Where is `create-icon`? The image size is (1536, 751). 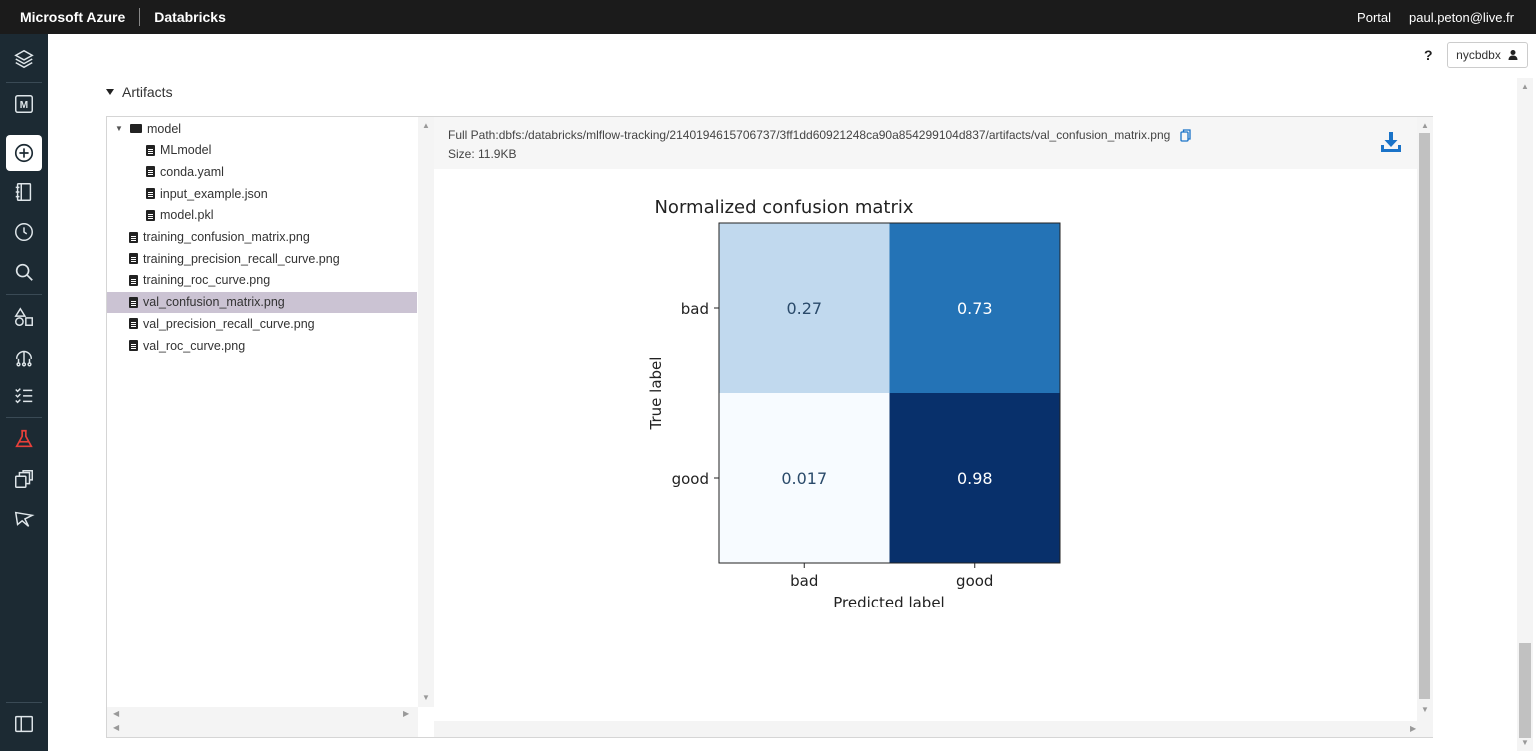
create-icon is located at coordinates (24, 153).